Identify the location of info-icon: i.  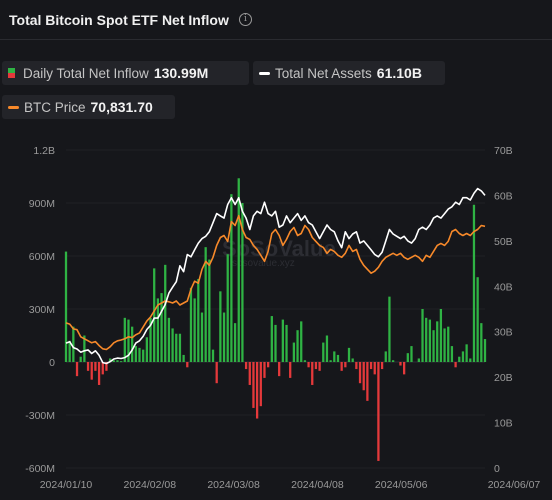
(245, 19).